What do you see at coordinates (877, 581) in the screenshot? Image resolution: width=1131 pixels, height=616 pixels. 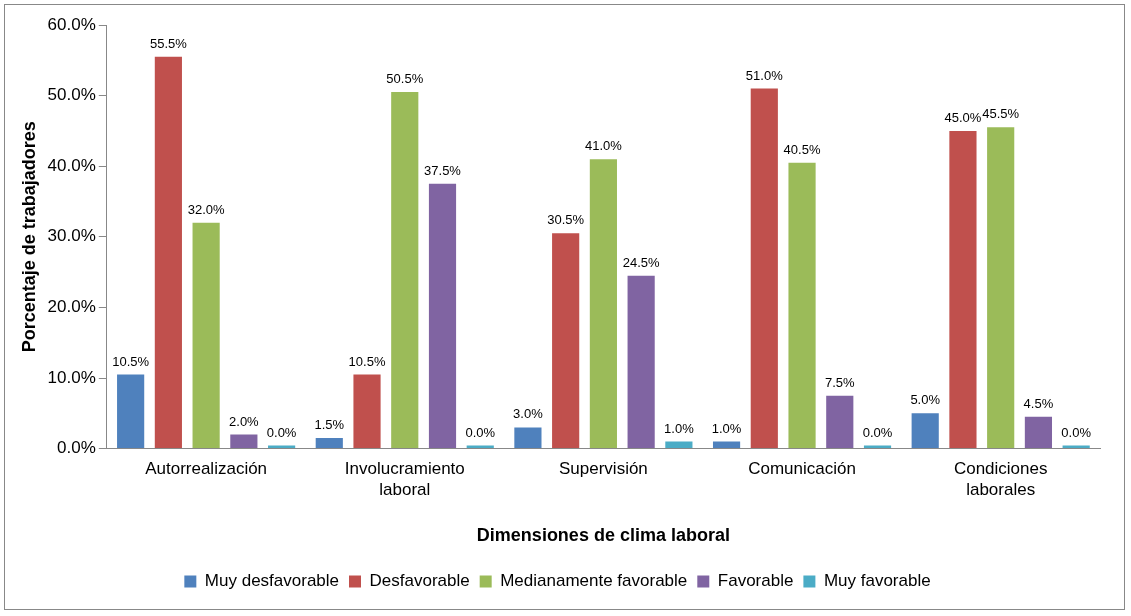 I see `legend-label: Muy favorable` at bounding box center [877, 581].